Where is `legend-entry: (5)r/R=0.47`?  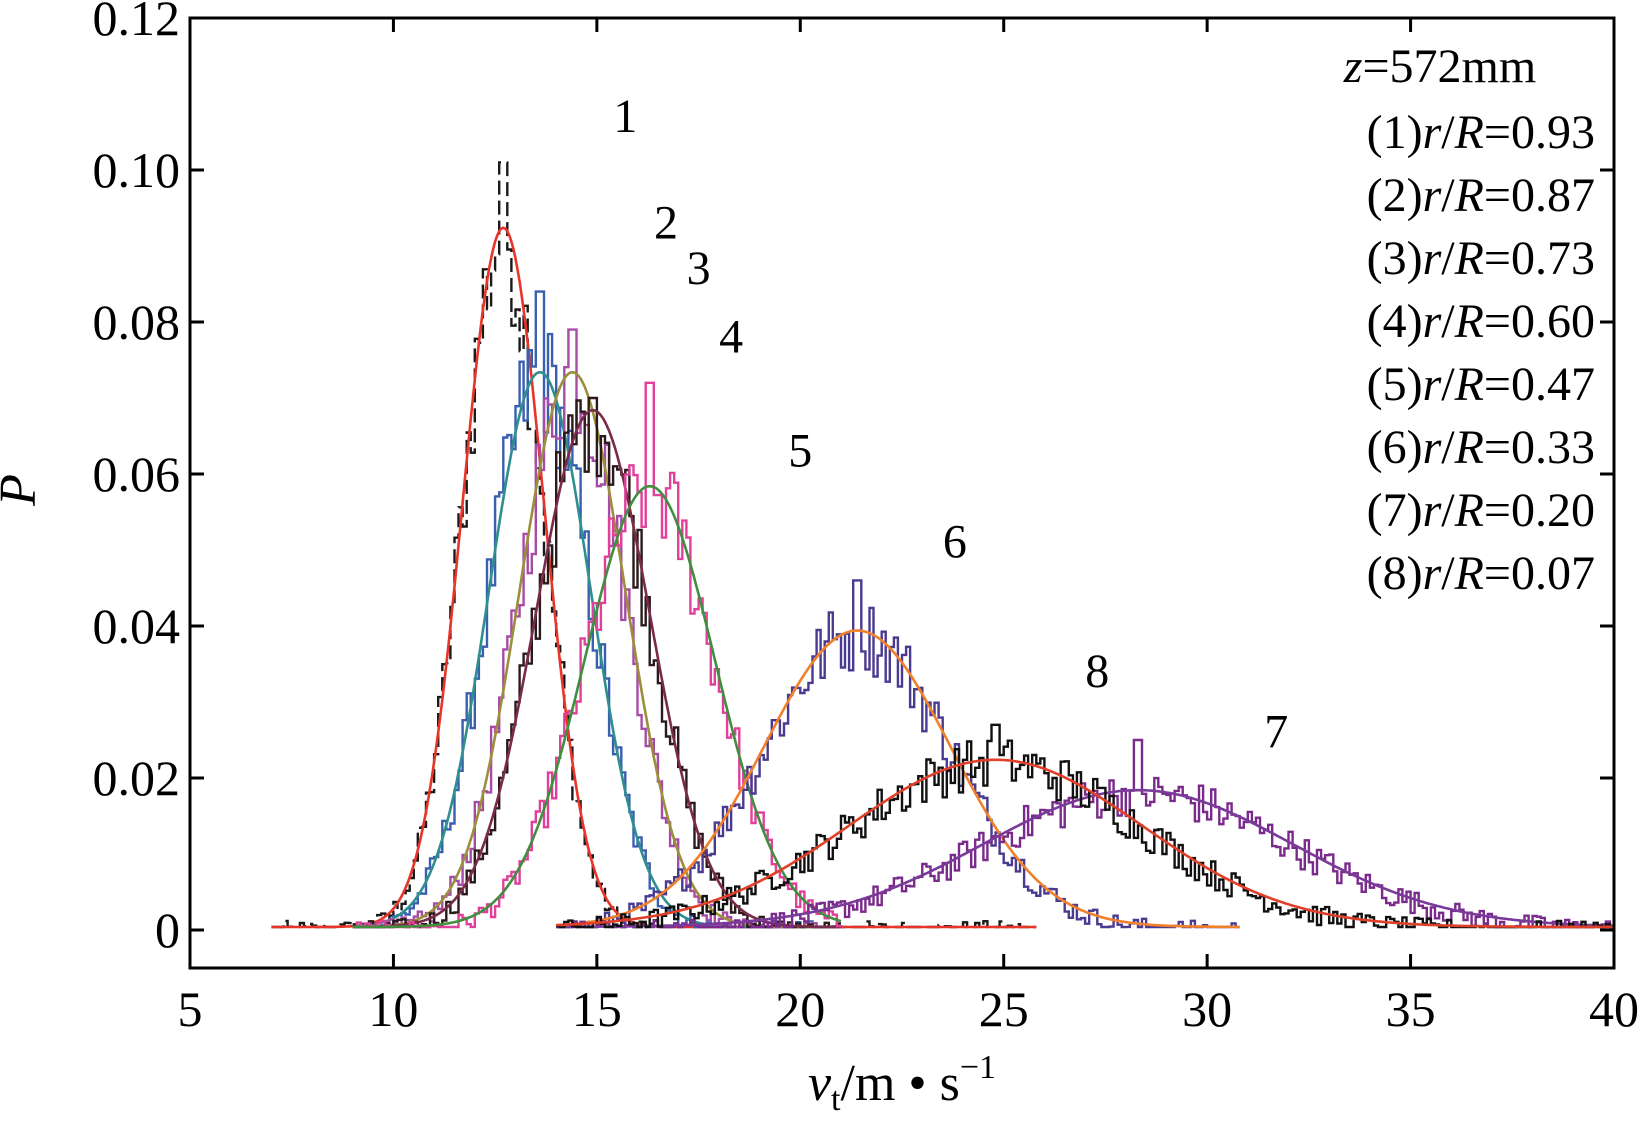 legend-entry: (5)r/R=0.47 is located at coordinates (1481, 384).